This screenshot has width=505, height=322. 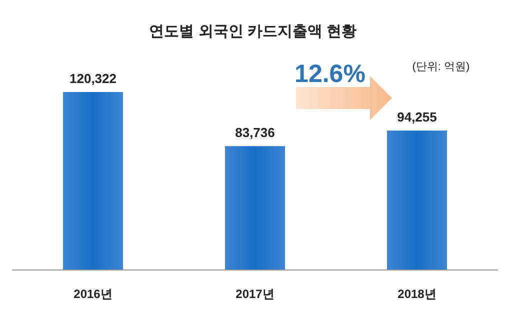 What do you see at coordinates (441, 67) in the screenshot?
I see `text: (단위: 억원)` at bounding box center [441, 67].